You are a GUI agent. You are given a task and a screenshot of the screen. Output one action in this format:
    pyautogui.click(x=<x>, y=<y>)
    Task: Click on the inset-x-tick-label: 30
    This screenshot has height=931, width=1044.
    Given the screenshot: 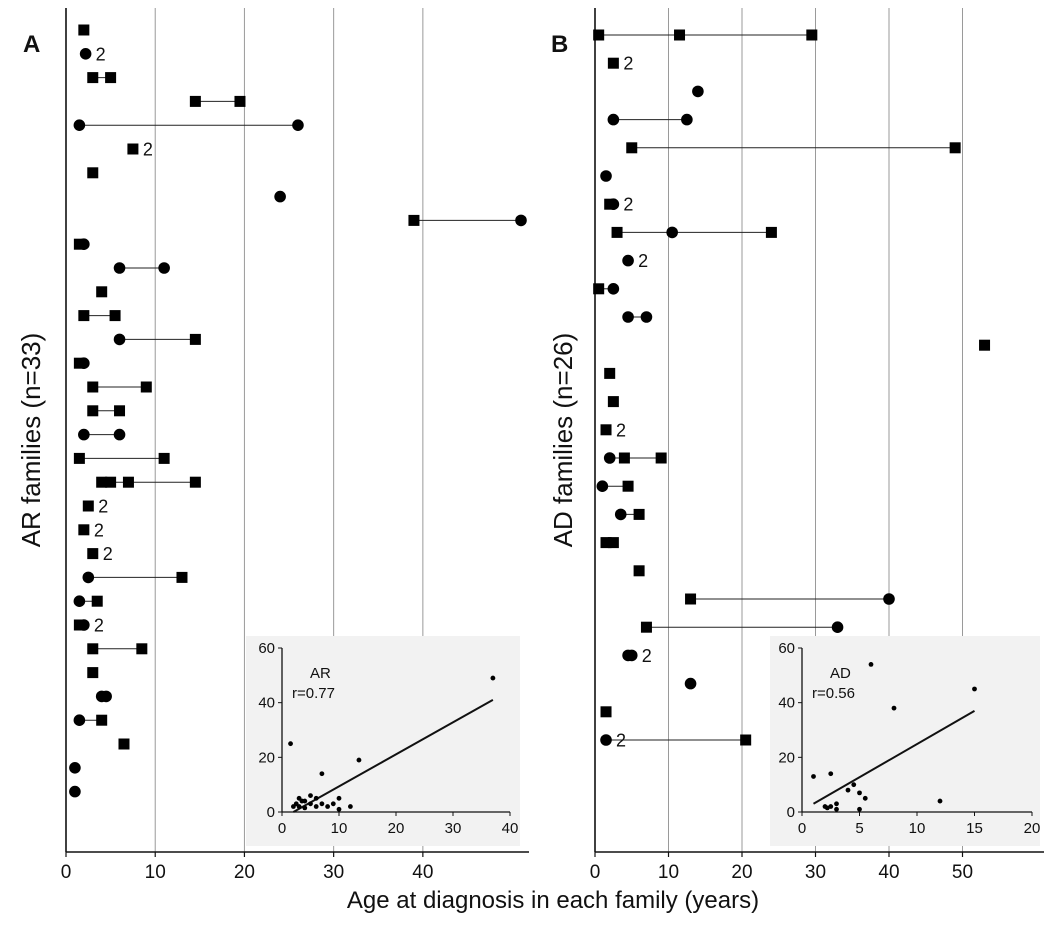 What is the action you would take?
    pyautogui.click(x=453, y=828)
    